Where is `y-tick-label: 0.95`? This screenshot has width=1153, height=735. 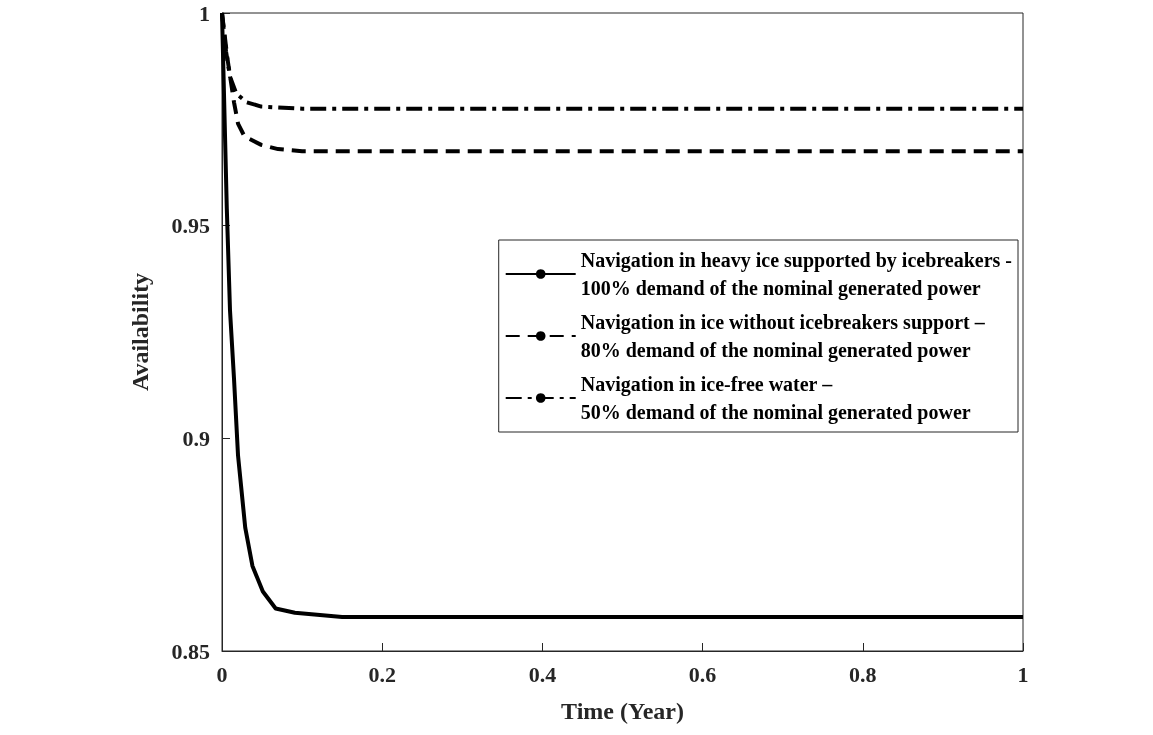
y-tick-label: 0.95 is located at coordinates (190, 226).